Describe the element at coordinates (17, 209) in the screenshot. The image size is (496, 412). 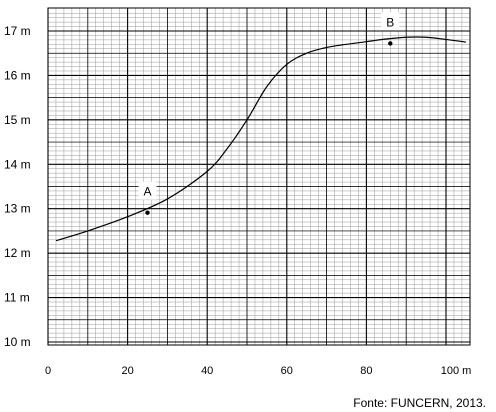
I see `y-tick-label: 13 m` at that location.